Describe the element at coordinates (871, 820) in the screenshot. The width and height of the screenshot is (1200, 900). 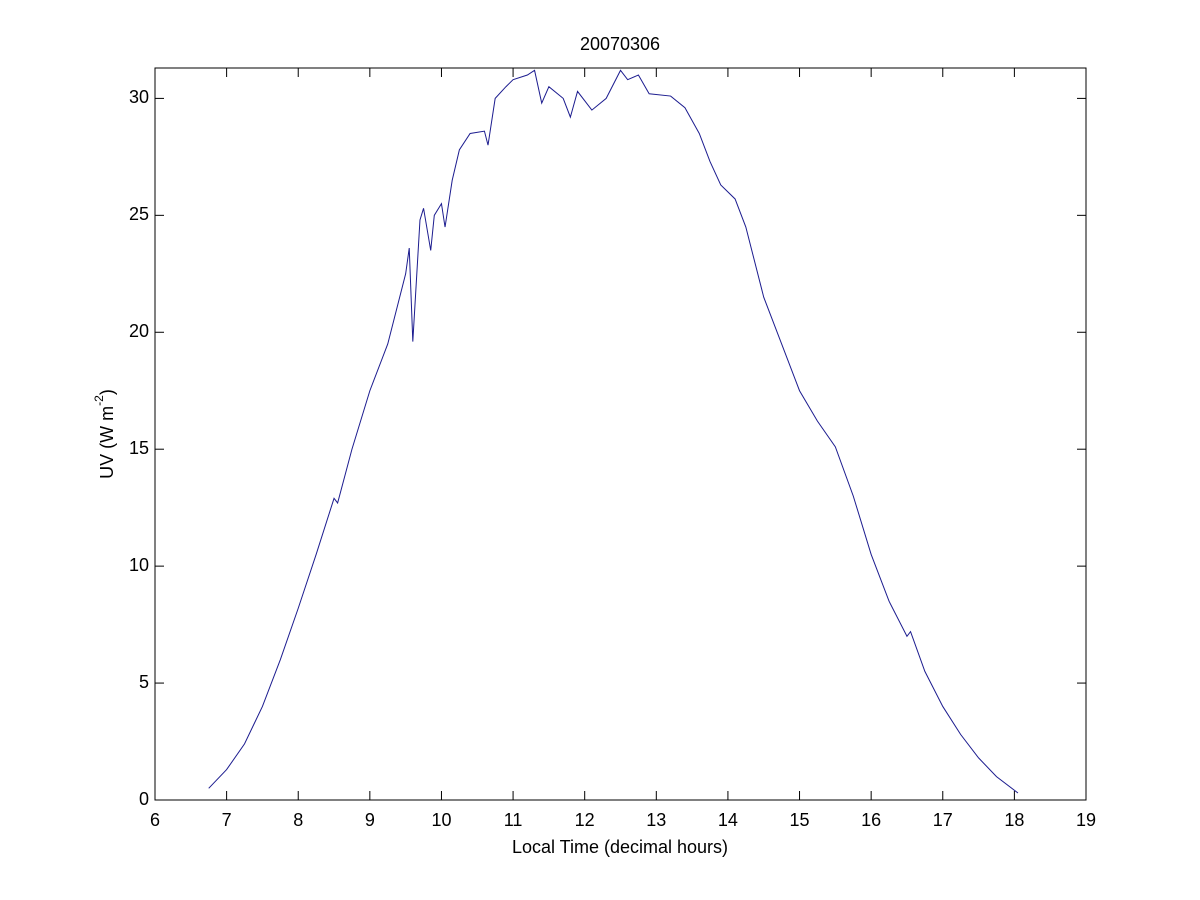
I see `x-tick-label: 16` at that location.